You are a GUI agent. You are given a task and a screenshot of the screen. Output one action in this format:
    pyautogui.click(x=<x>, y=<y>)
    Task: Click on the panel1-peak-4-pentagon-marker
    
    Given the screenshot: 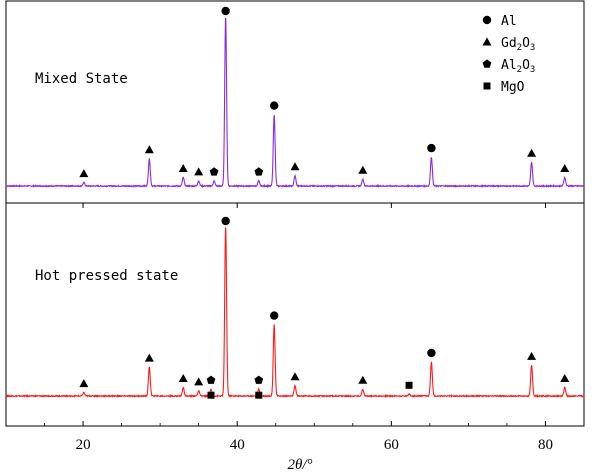 What is the action you would take?
    pyautogui.click(x=211, y=379)
    